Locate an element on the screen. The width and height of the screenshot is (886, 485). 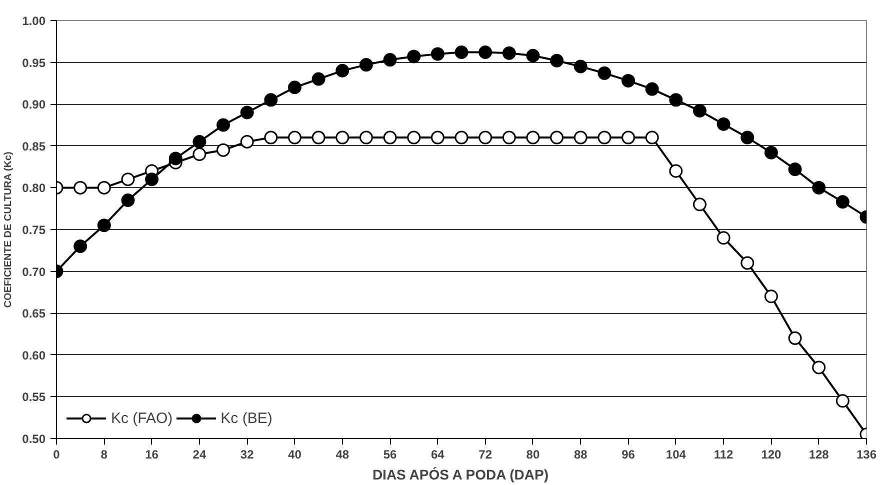
x-tick-label: 56 is located at coordinates (390, 455).